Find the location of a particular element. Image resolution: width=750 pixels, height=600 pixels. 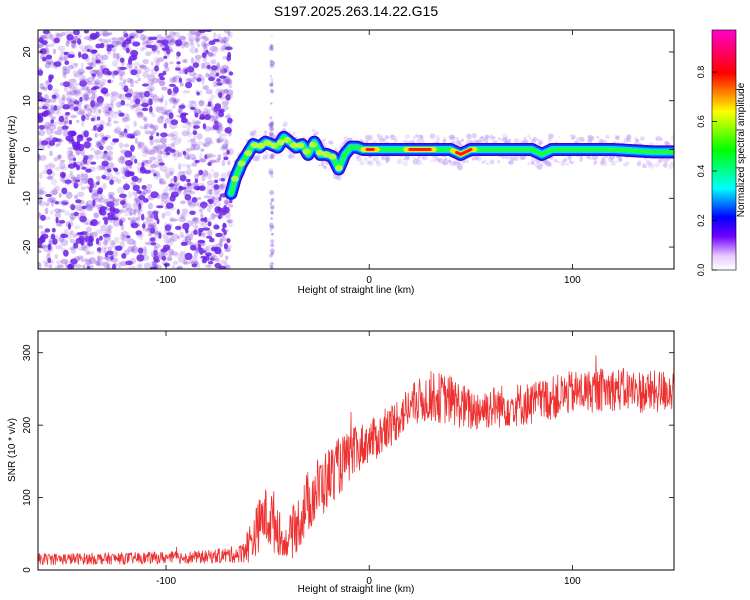

artifact-speck is located at coordinates (271, 134).